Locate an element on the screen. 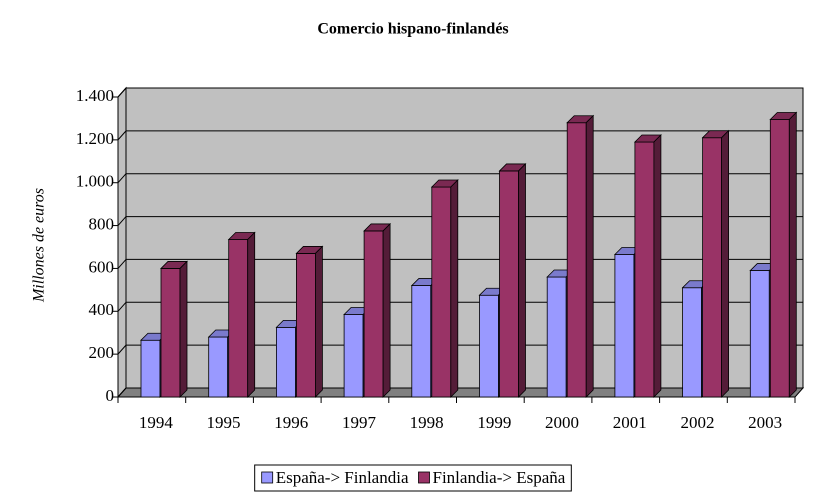  y-axis-label: Millones de euros is located at coordinates (39, 245).